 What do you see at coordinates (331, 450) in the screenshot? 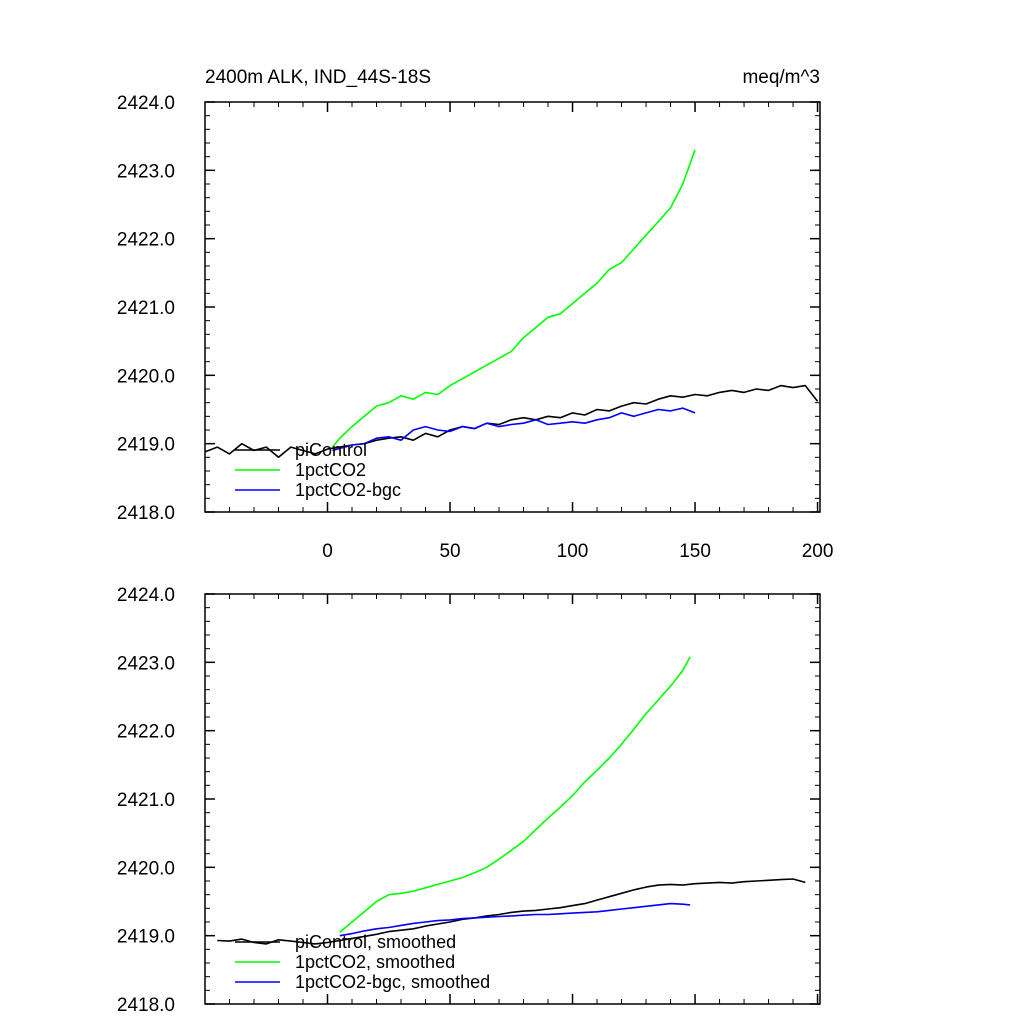
I see `legend-label: piControl` at bounding box center [331, 450].